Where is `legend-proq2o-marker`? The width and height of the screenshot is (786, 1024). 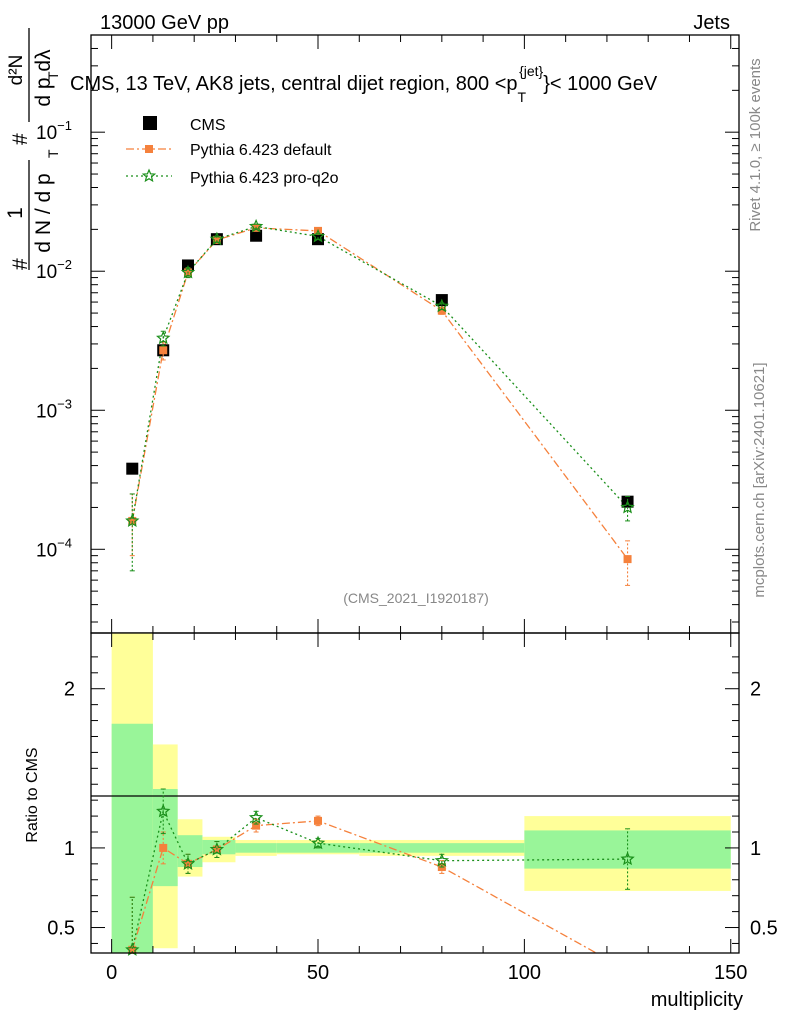 legend-proq2o-marker is located at coordinates (149, 175).